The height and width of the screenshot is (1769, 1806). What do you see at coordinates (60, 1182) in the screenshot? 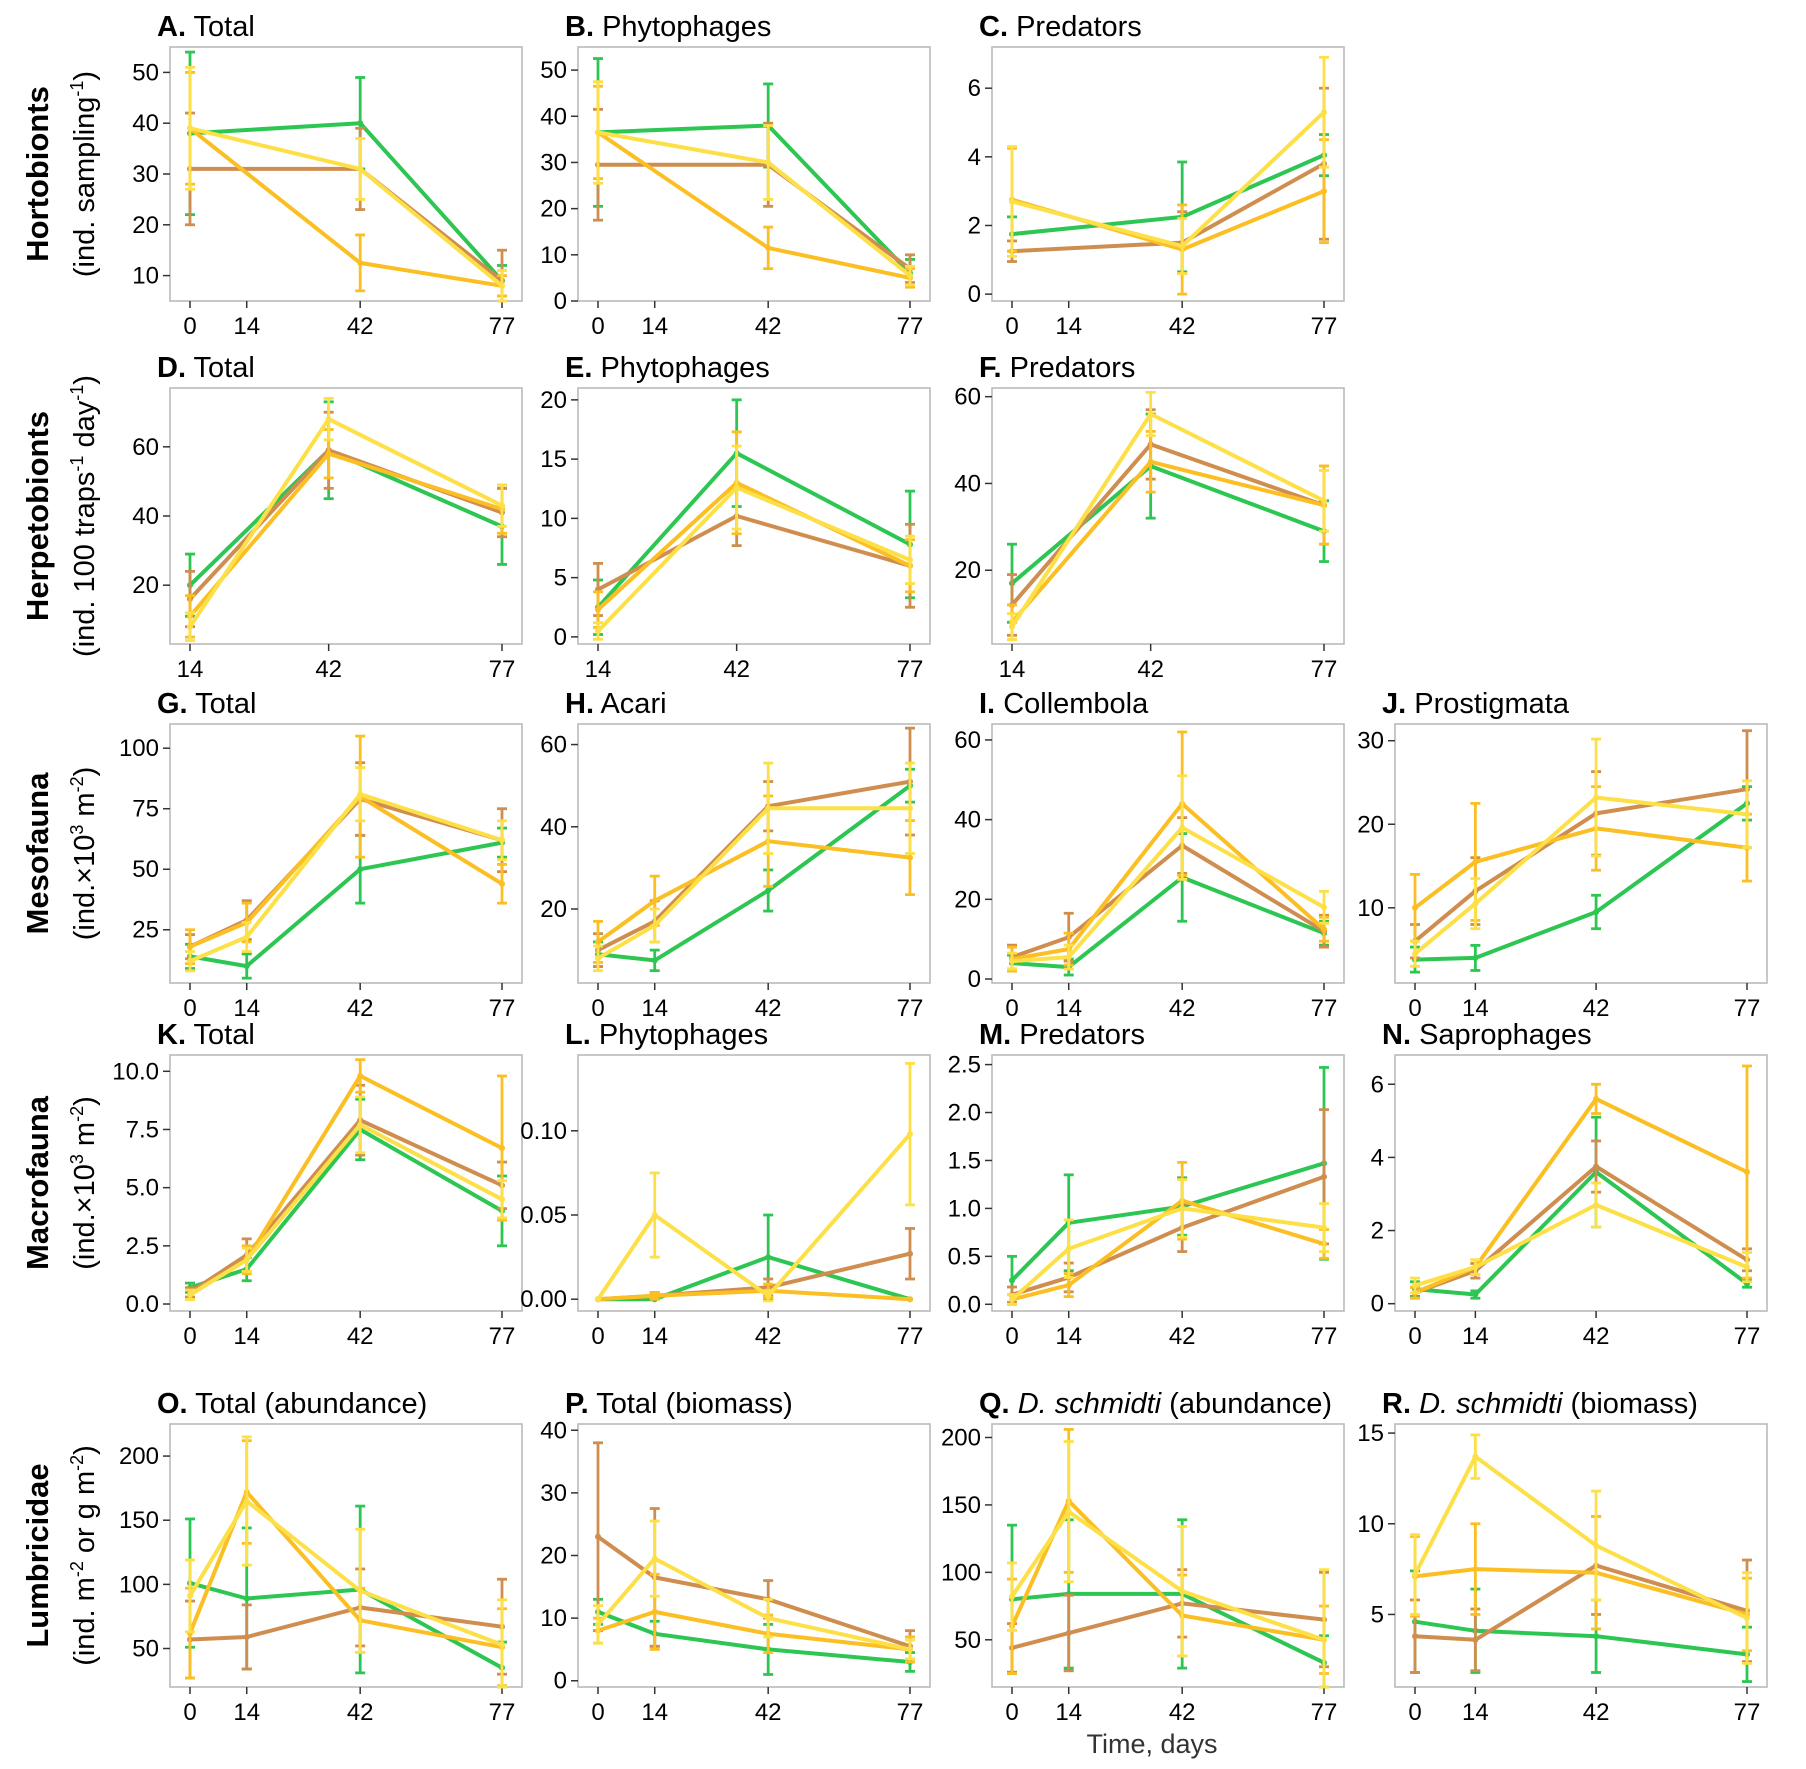
I see `row-label: Macrofauna (ind.×103 m-2)` at bounding box center [60, 1182].